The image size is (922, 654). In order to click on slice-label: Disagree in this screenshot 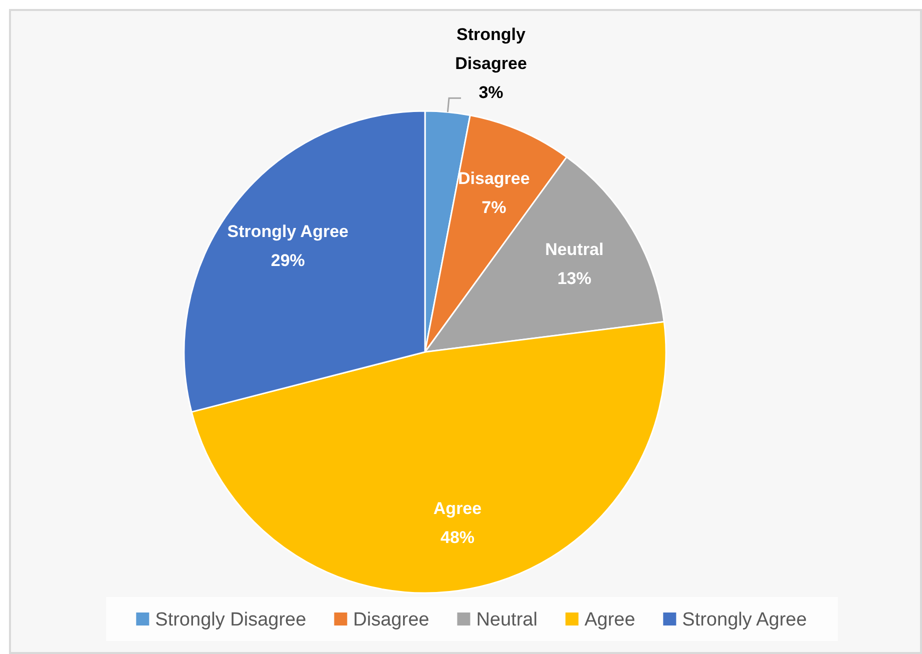, I will do `click(494, 178)`.